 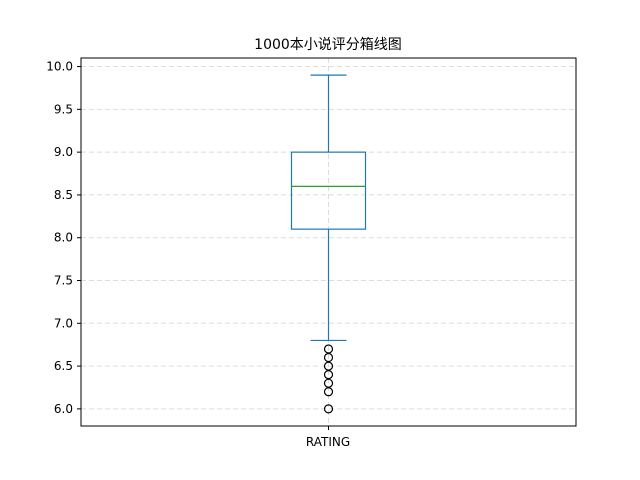 What do you see at coordinates (63, 409) in the screenshot?
I see `y-tick-label: 6.0` at bounding box center [63, 409].